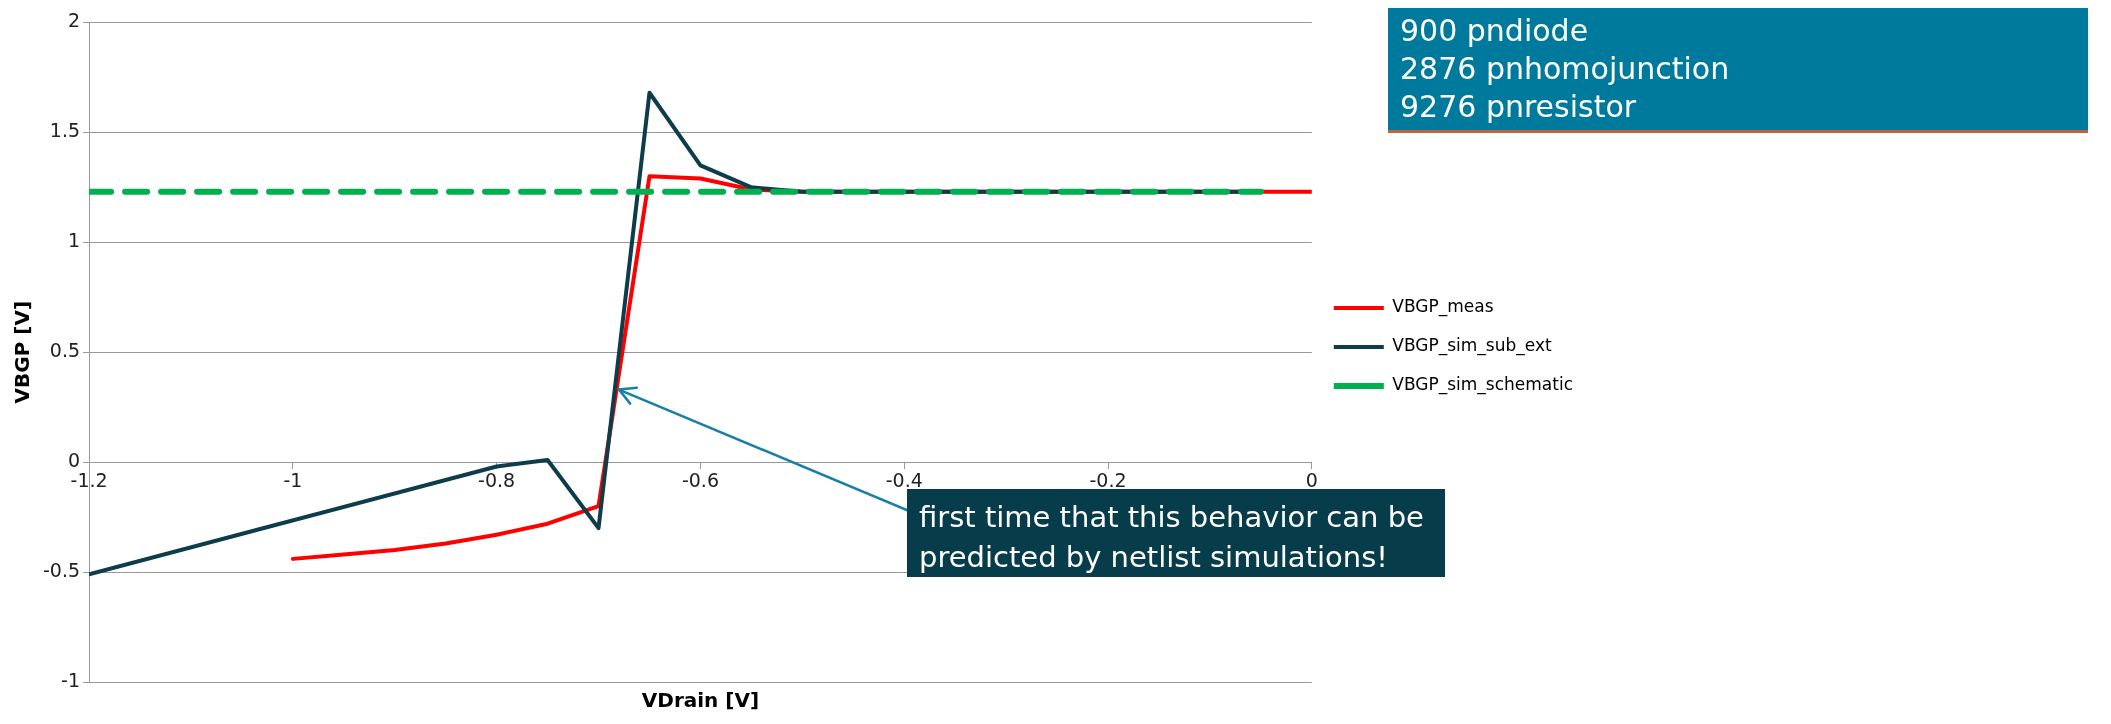  Describe the element at coordinates (1483, 385) in the screenshot. I see `legend-label: VBGP_sim_schematic` at that location.